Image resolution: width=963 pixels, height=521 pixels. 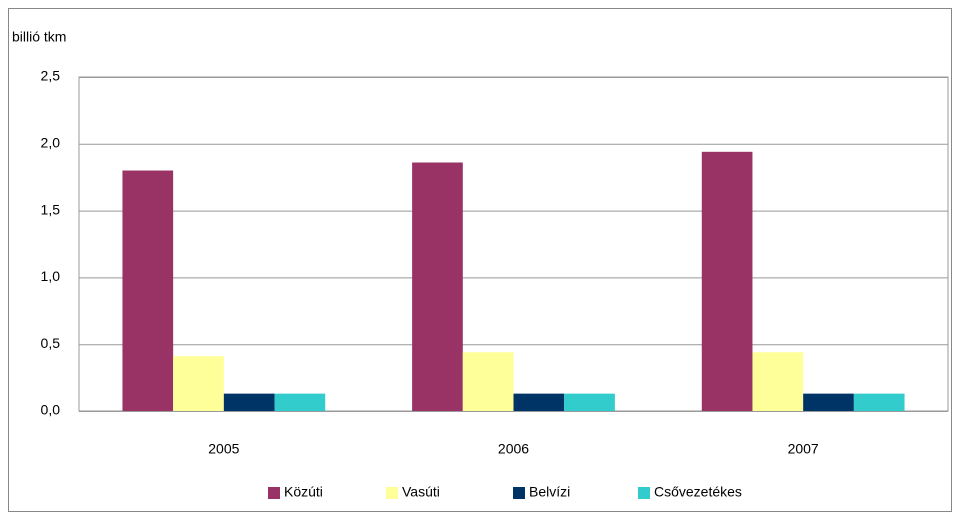 What do you see at coordinates (803, 449) in the screenshot?
I see `x-tick-label: 2007` at bounding box center [803, 449].